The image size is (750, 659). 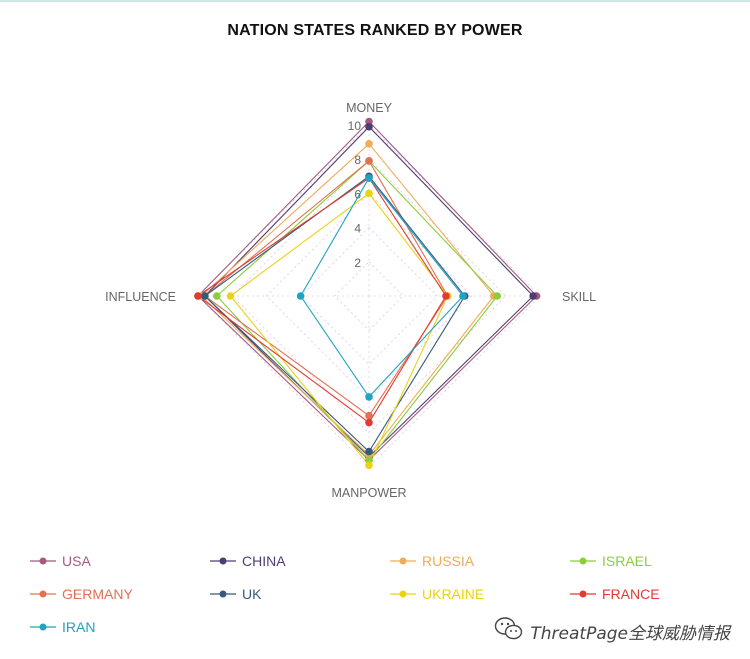 I want to click on point-germany-money, so click(x=369, y=161).